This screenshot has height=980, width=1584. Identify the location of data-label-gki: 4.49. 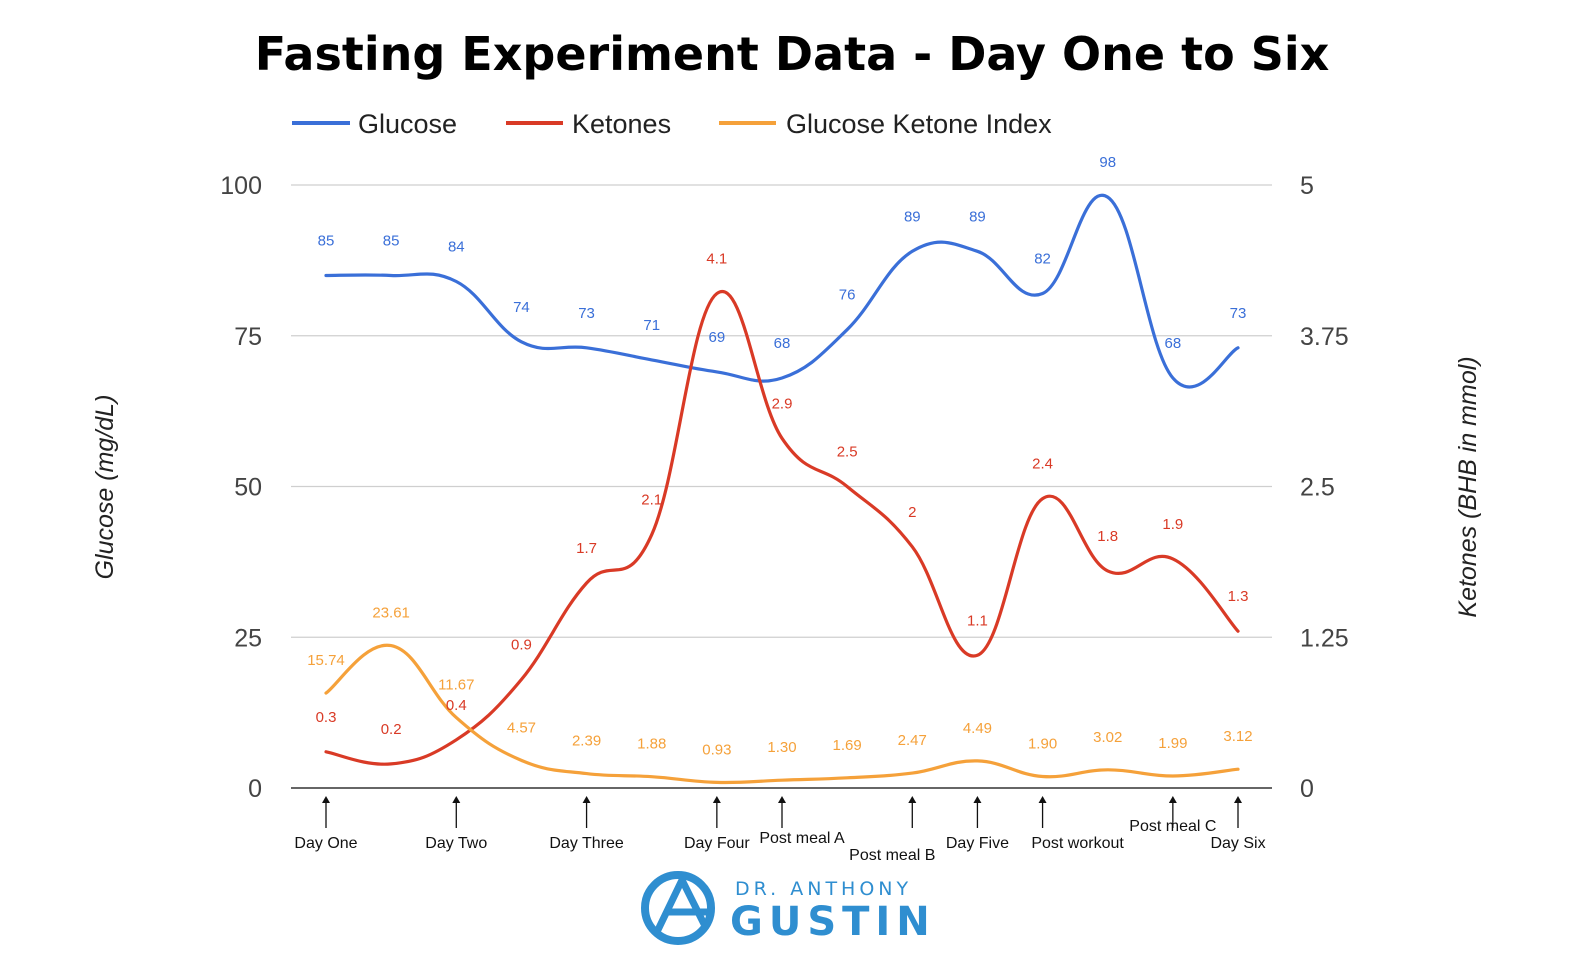
(977, 728).